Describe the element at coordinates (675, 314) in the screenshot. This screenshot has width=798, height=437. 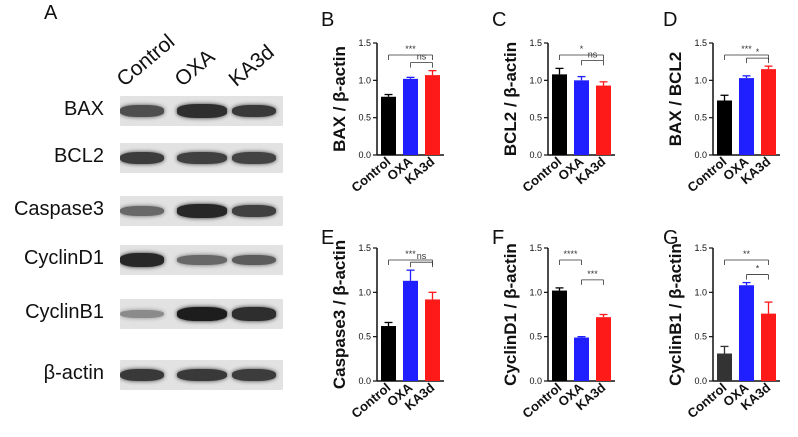
I see `y-axis-label: CyclinB1 / β-actin` at that location.